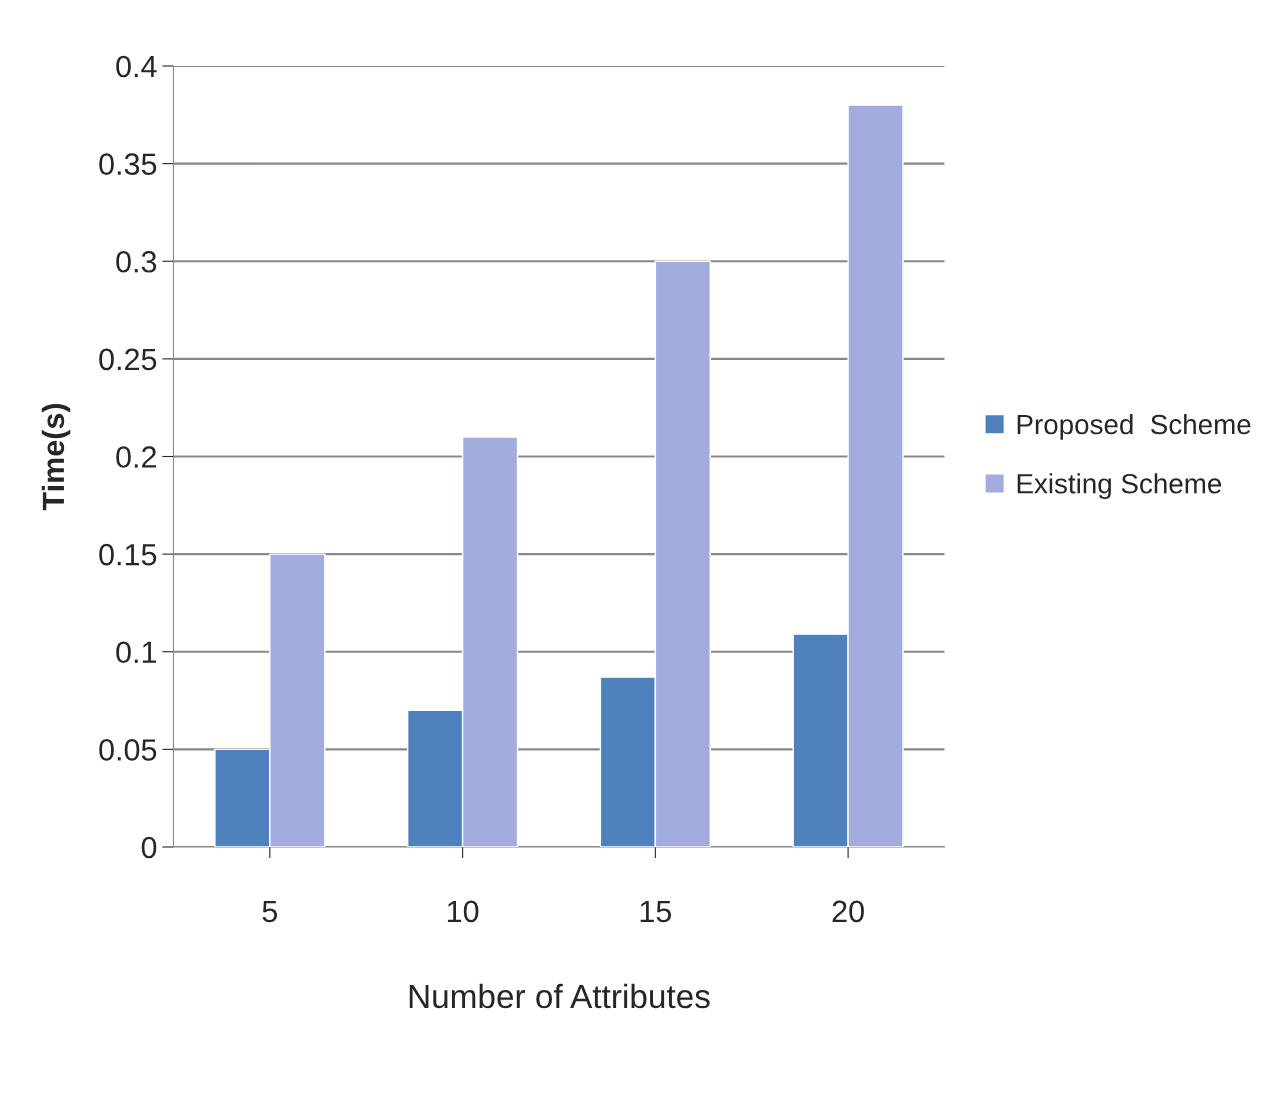  Describe the element at coordinates (136, 457) in the screenshot. I see `y-tick-label: 0.2` at that location.